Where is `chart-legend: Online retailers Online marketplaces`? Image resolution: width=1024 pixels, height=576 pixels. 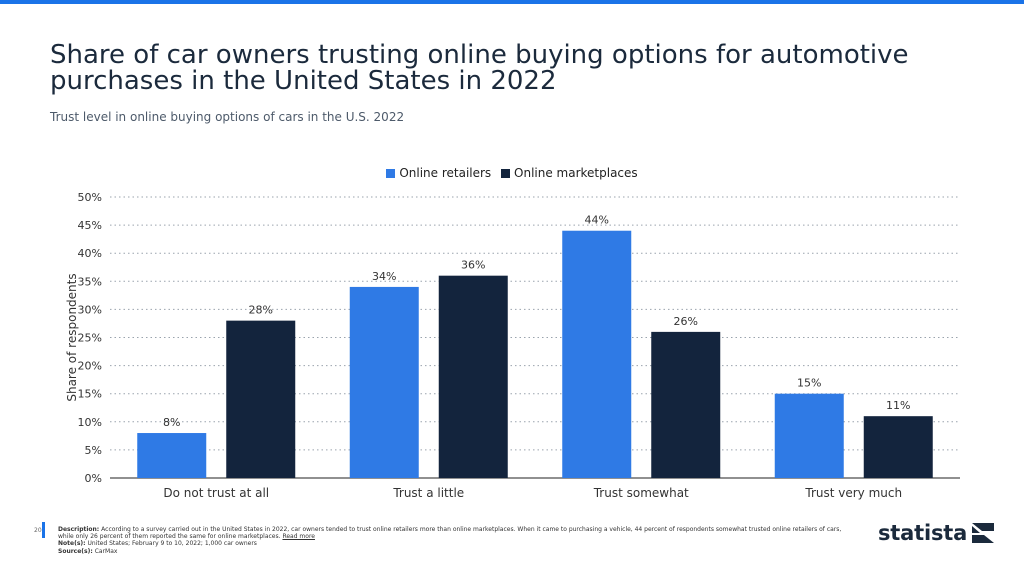 chart-legend: Online retailers Online marketplaces is located at coordinates (512, 173).